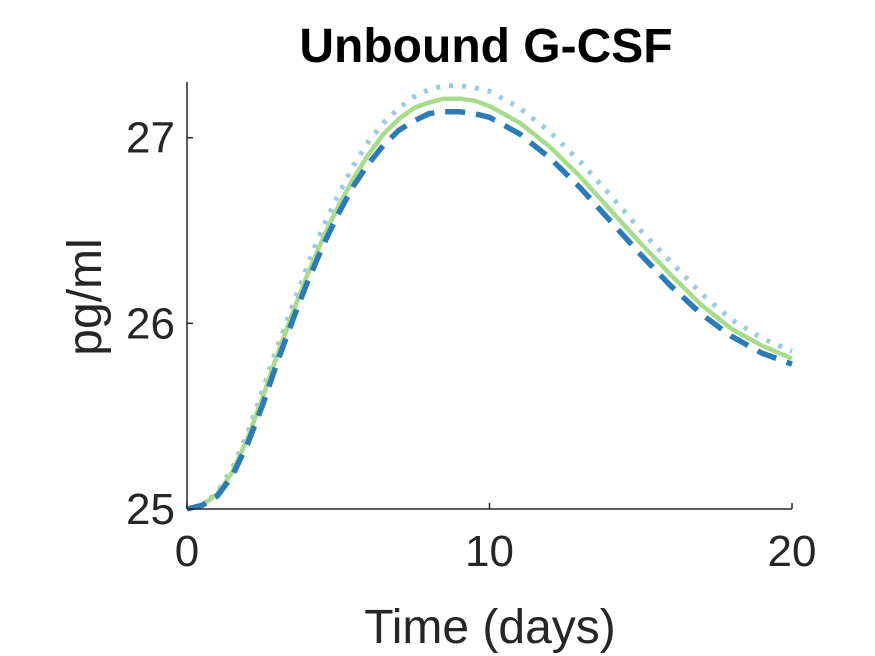 Image resolution: width=875 pixels, height=656 pixels. I want to click on x-tick-label-0: 0, so click(187, 551).